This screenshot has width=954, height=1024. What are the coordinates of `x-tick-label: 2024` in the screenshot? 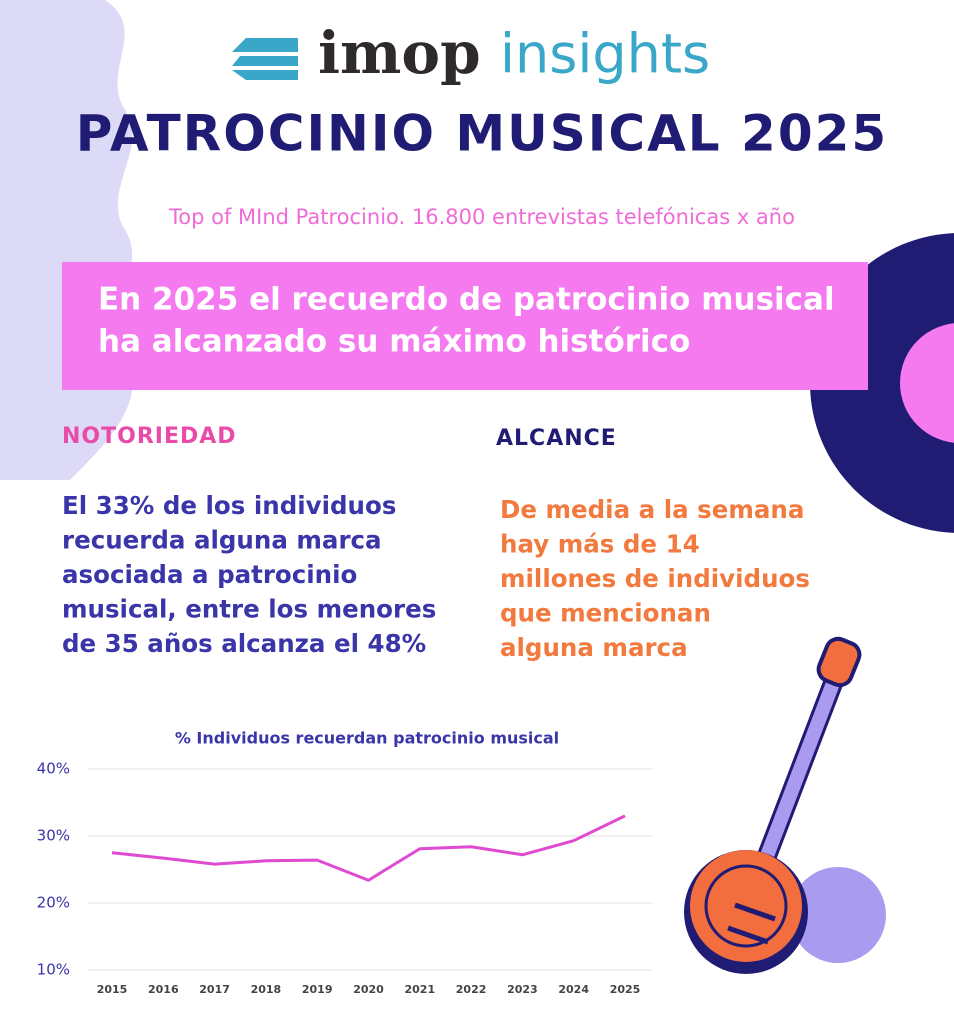 It's located at (573, 989).